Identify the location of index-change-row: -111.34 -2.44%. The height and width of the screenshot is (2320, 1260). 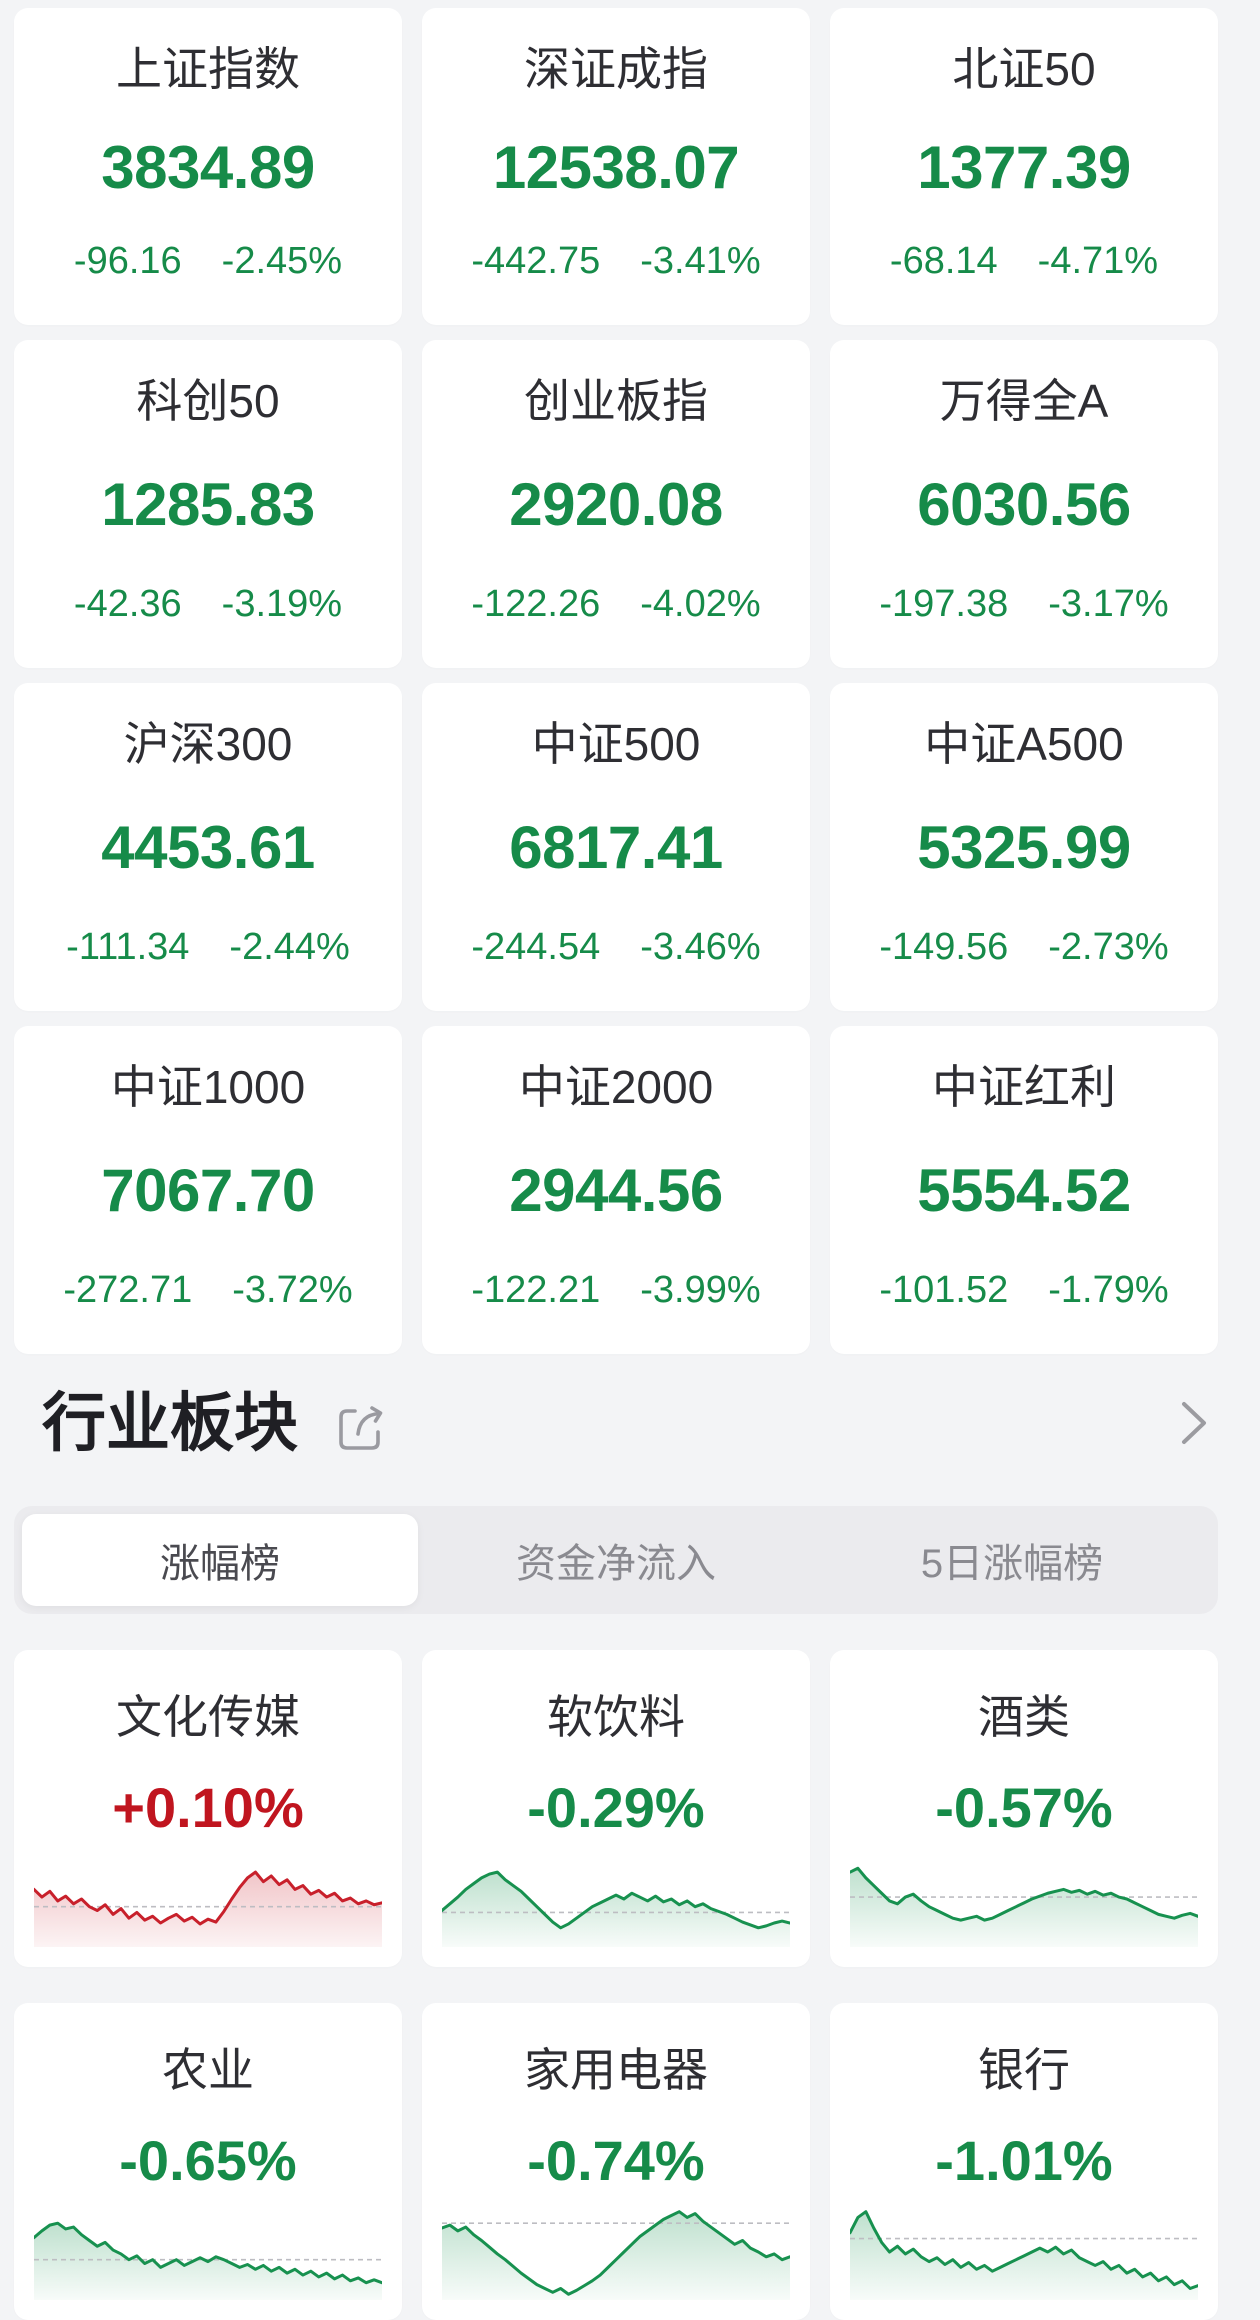
(208, 947).